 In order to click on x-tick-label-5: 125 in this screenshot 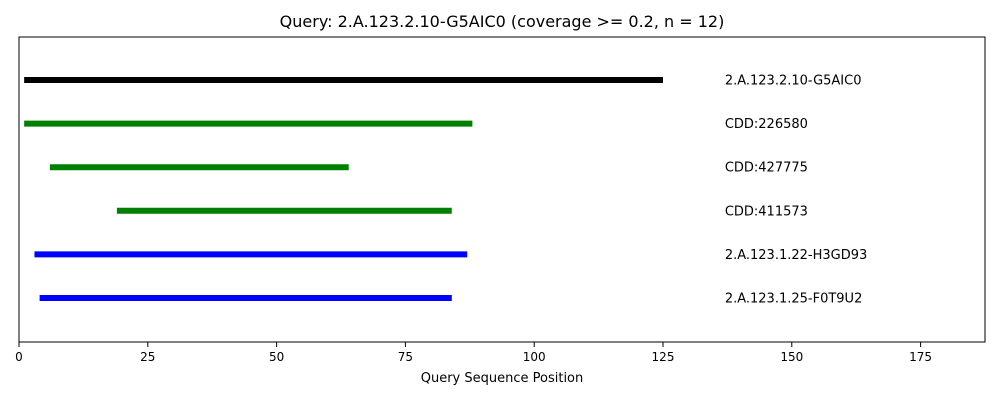, I will do `click(663, 357)`.